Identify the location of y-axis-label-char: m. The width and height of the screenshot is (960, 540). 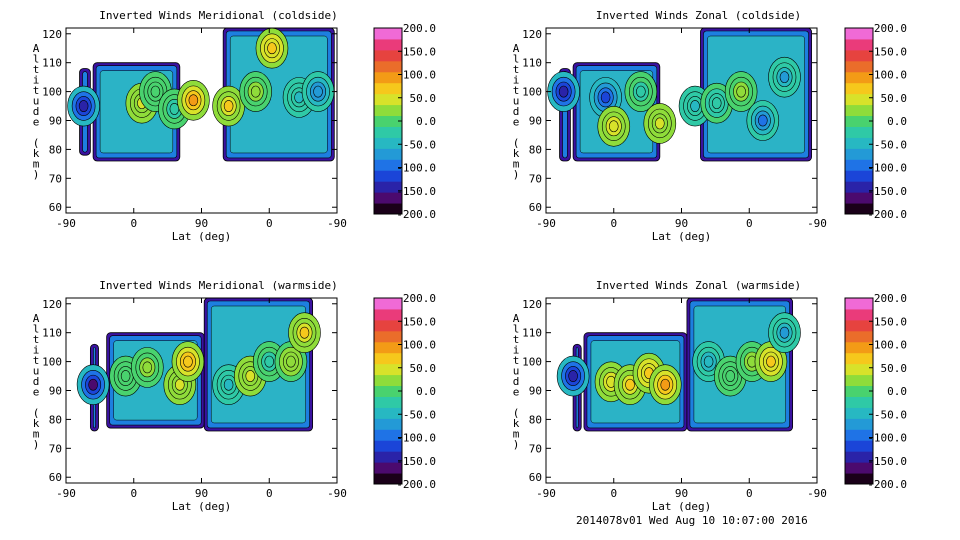
(516, 164).